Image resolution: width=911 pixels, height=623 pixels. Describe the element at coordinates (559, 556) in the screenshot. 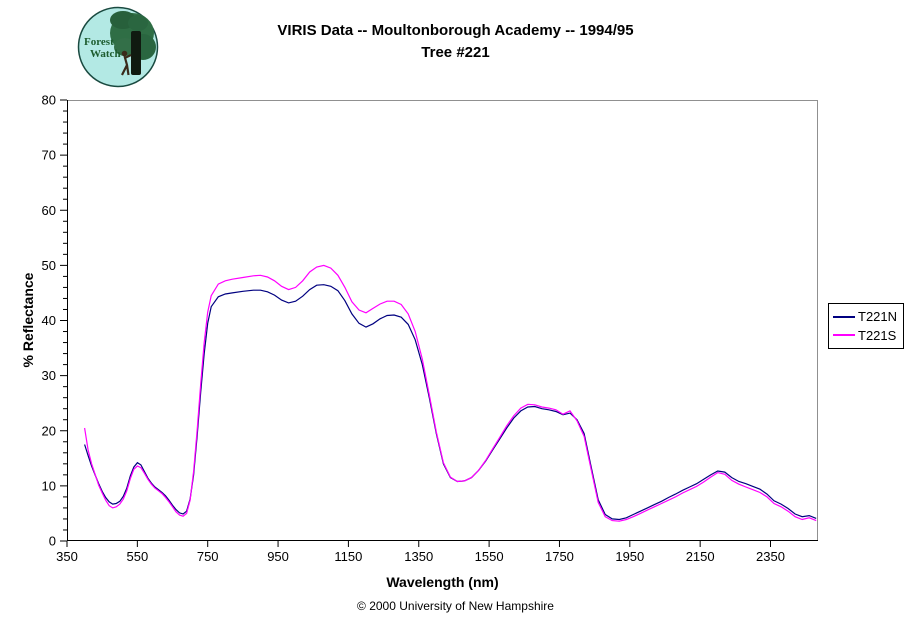

I see `x-tick-label: 1750` at that location.